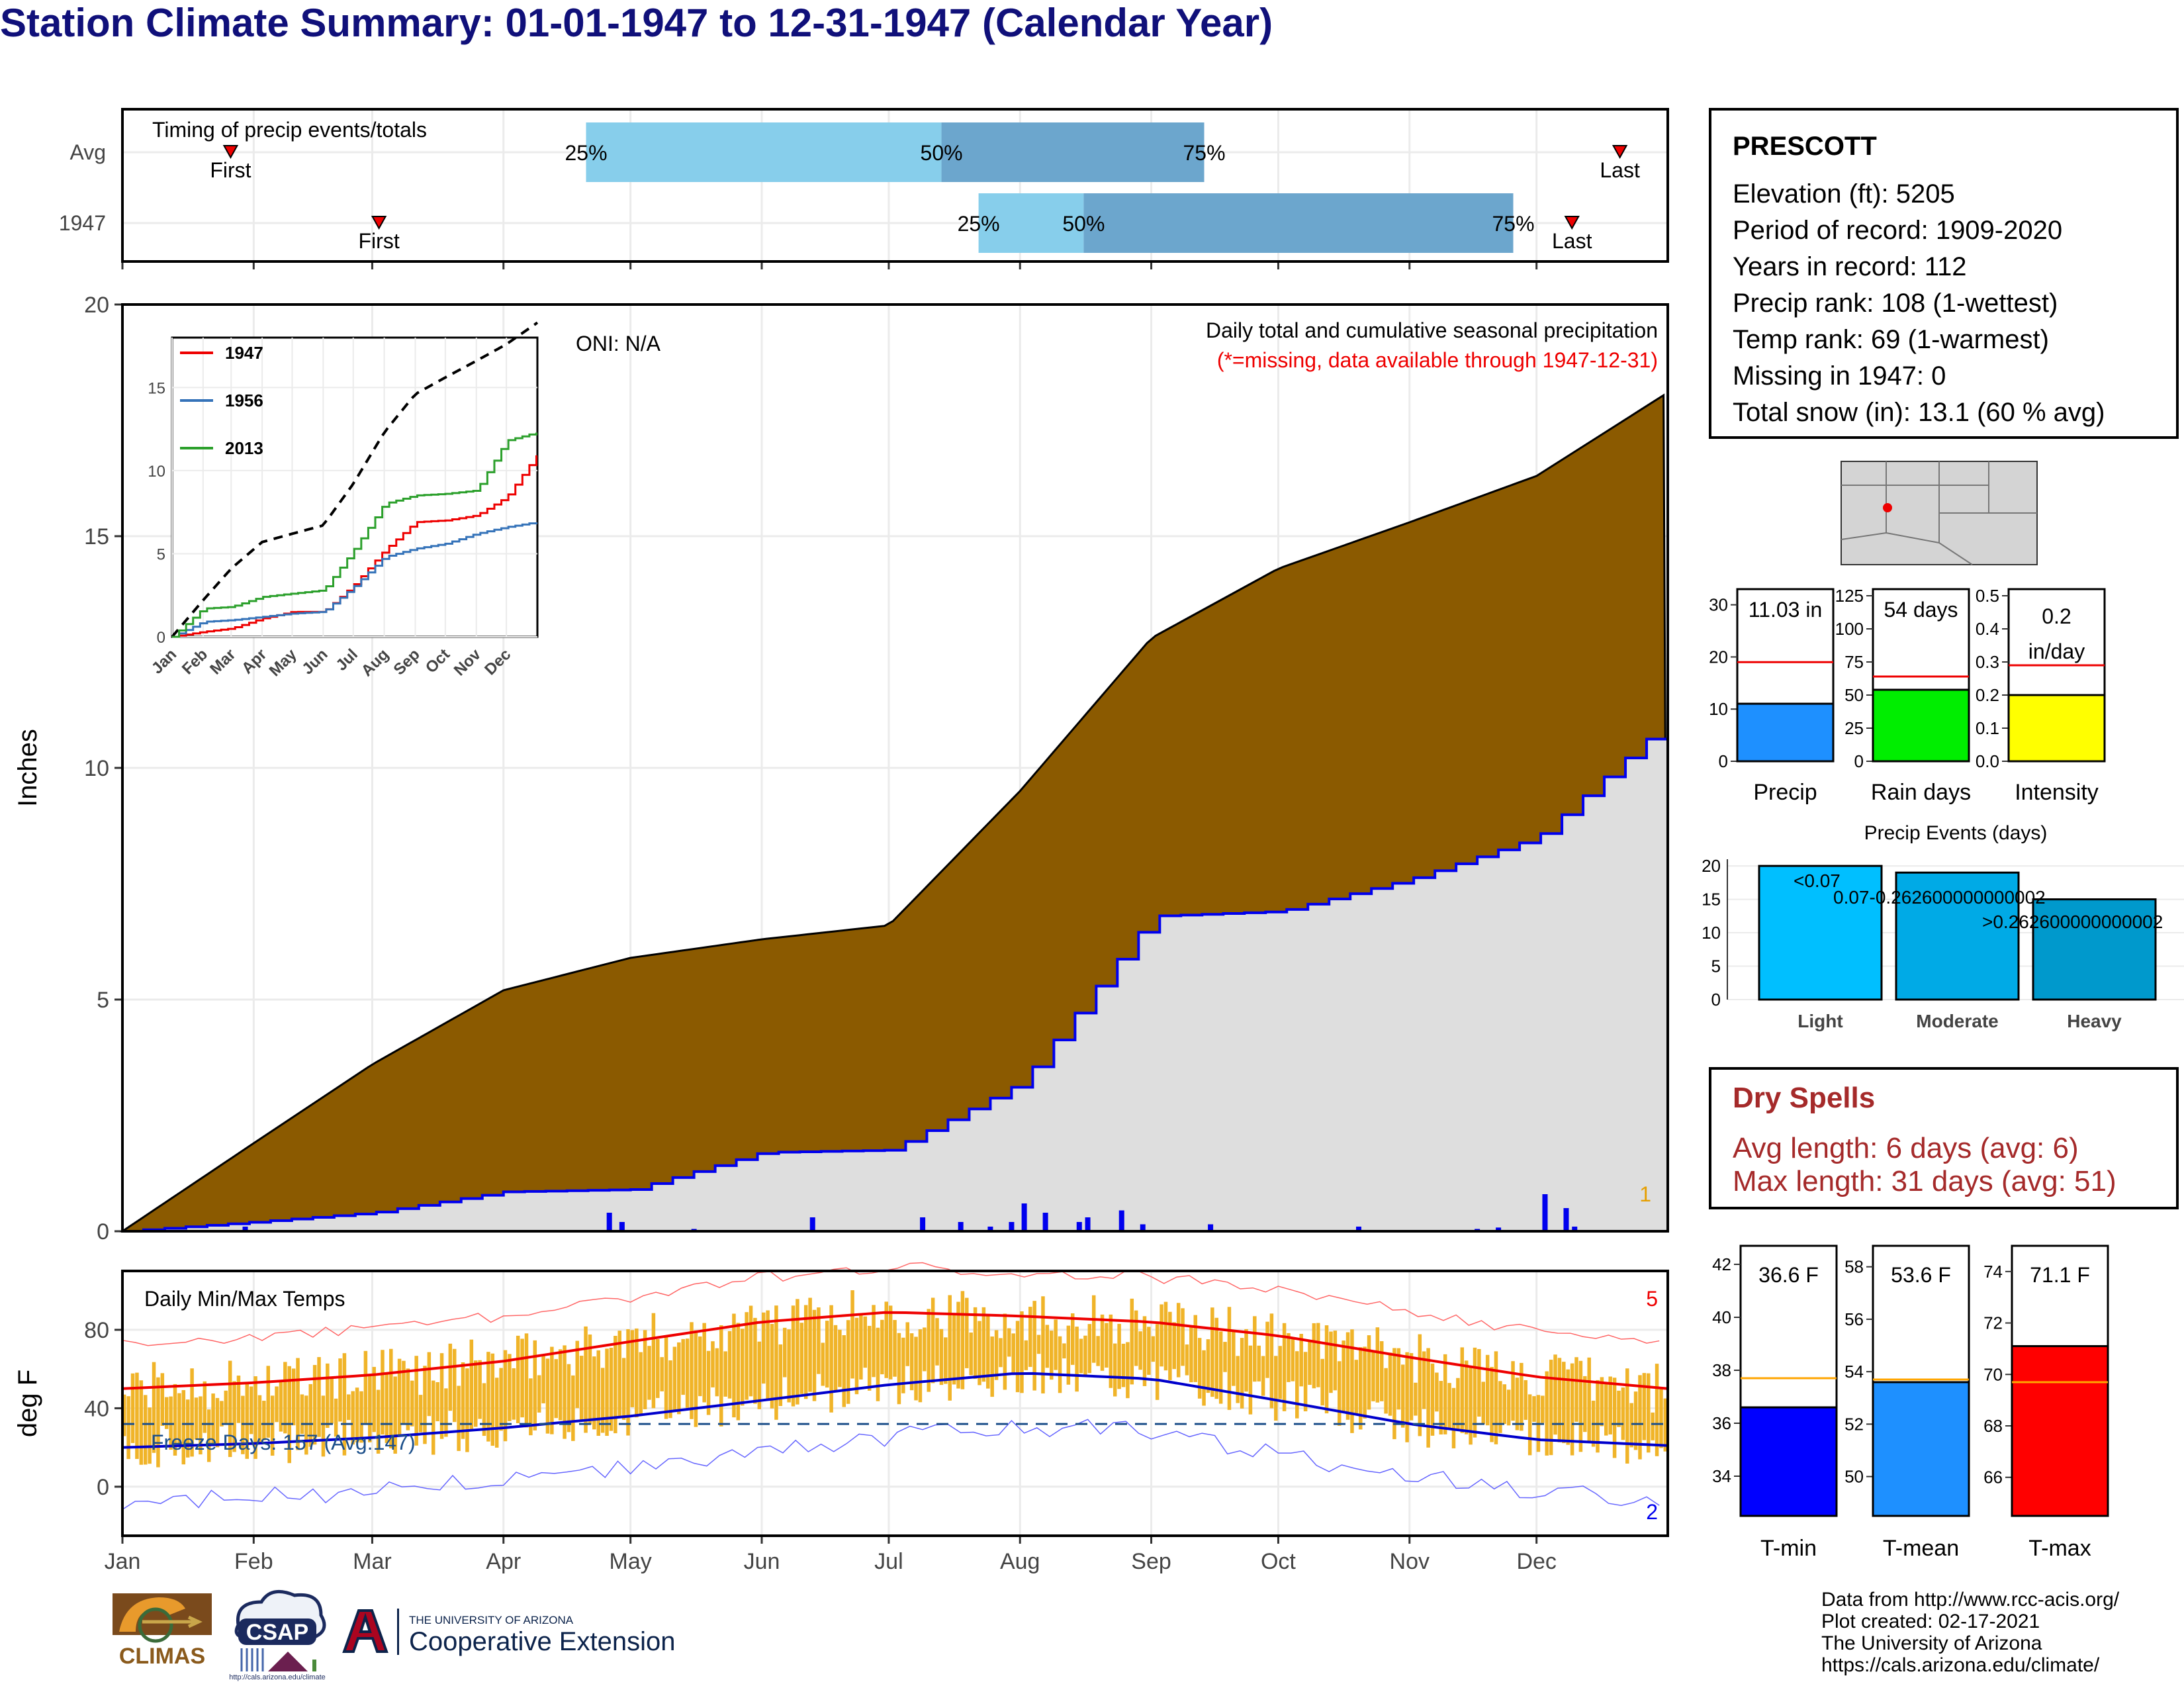 The width and height of the screenshot is (2184, 1688). I want to click on summary-bar-tick-label: 0.5, so click(1988, 596).